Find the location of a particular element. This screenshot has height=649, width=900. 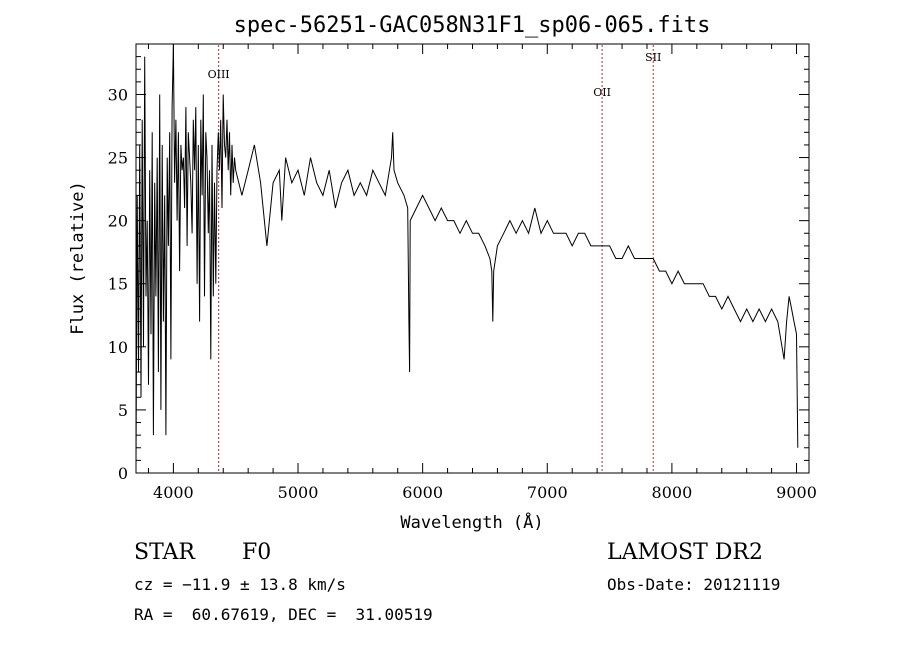

survey-name: LAMOST DR2 is located at coordinates (685, 552).